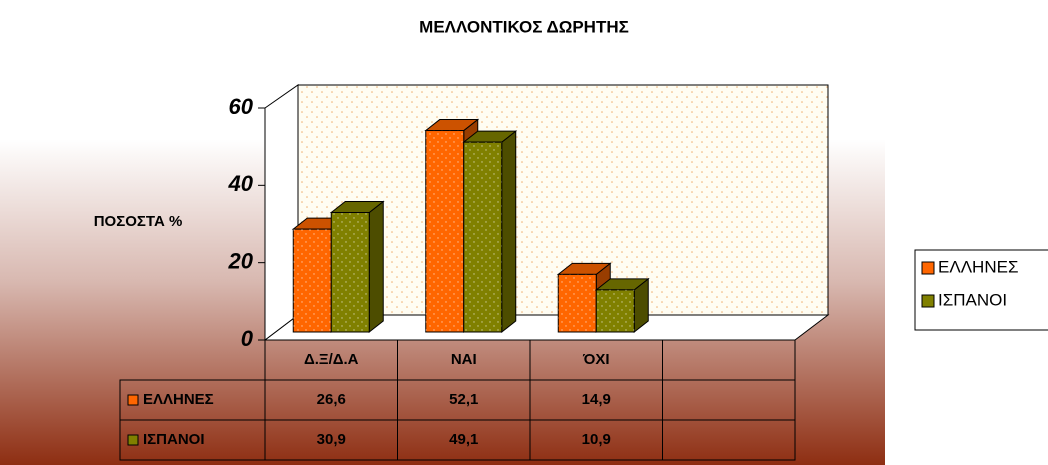  Describe the element at coordinates (978, 266) in the screenshot. I see `legend-label: ΕΛΛΗΝΕΣ` at that location.